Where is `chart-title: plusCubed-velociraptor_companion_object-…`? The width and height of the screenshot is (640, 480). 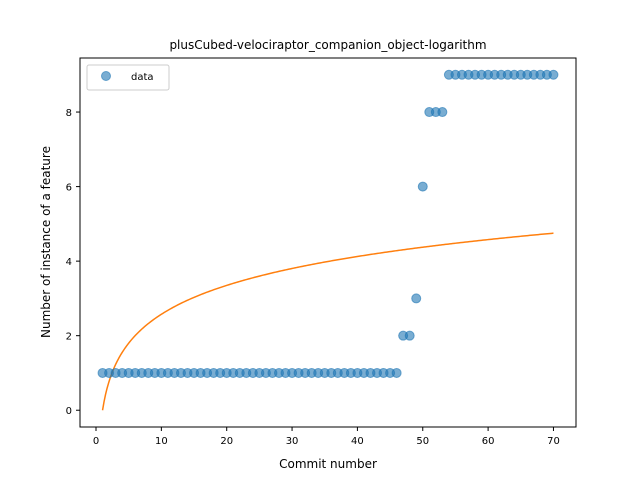 chart-title: plusCubed-velociraptor_companion_object-… is located at coordinates (327, 45).